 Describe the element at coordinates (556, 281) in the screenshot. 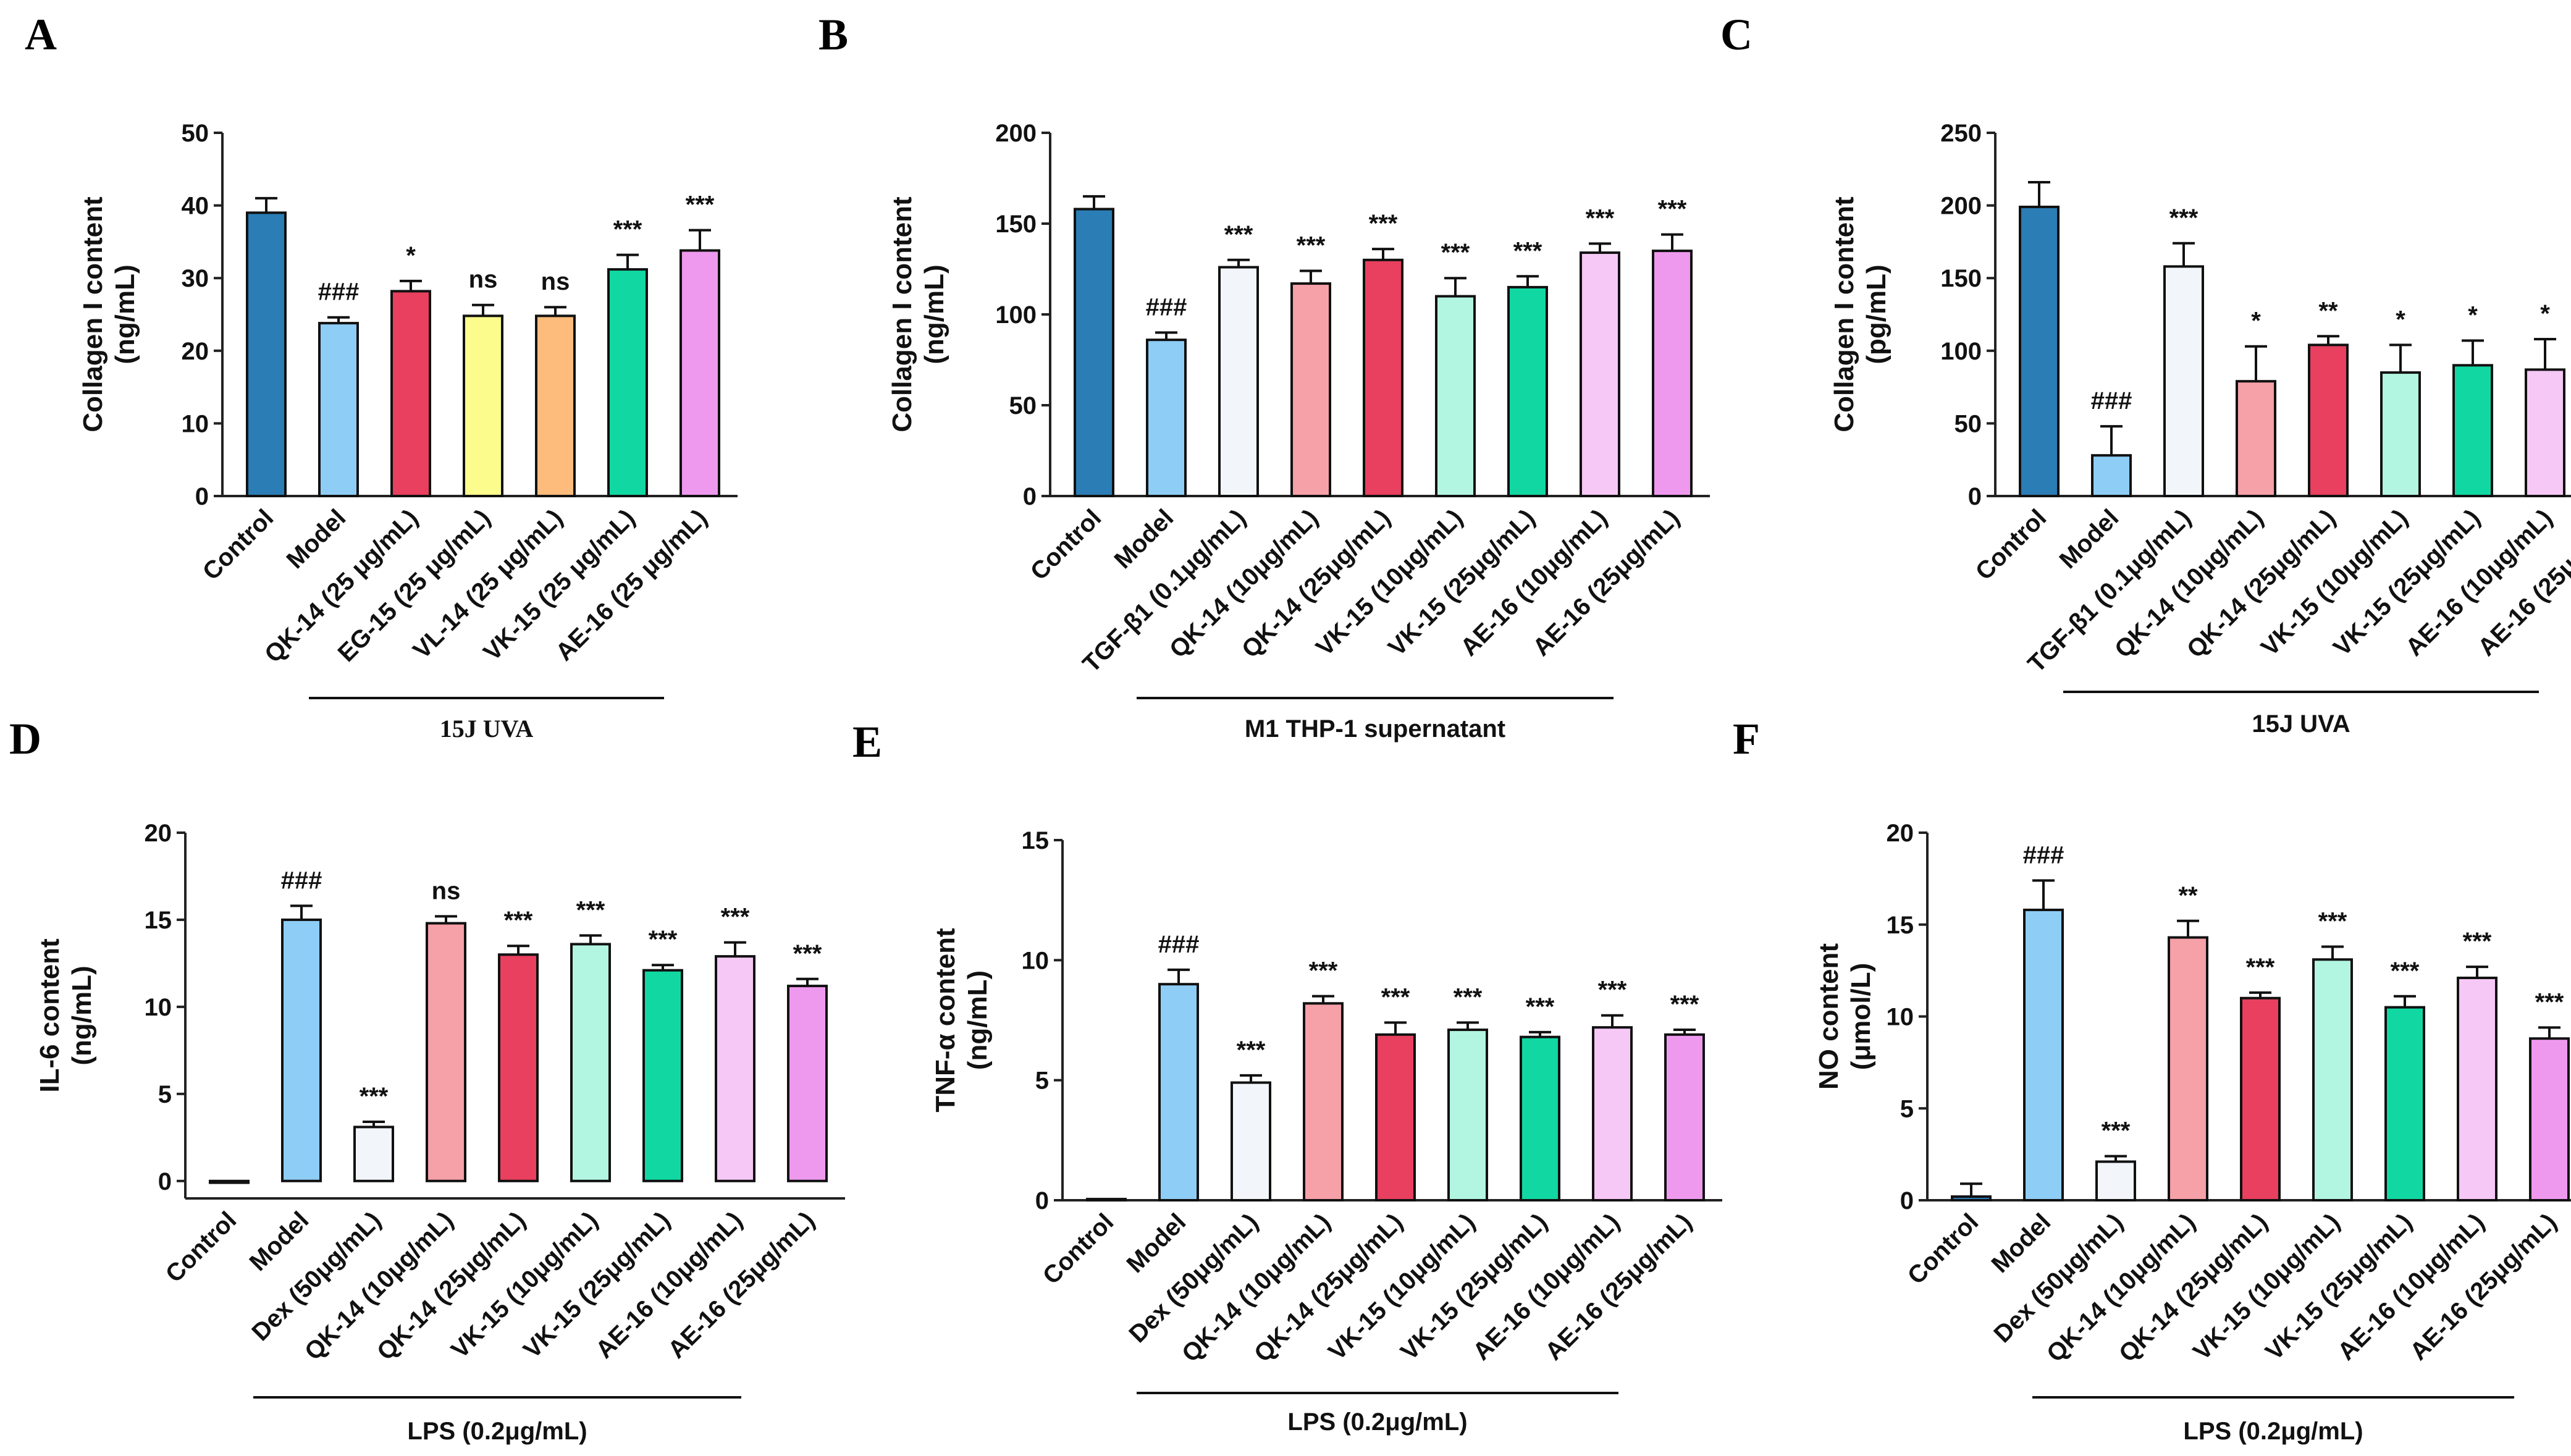

I see `significance-label-4: ns` at that location.